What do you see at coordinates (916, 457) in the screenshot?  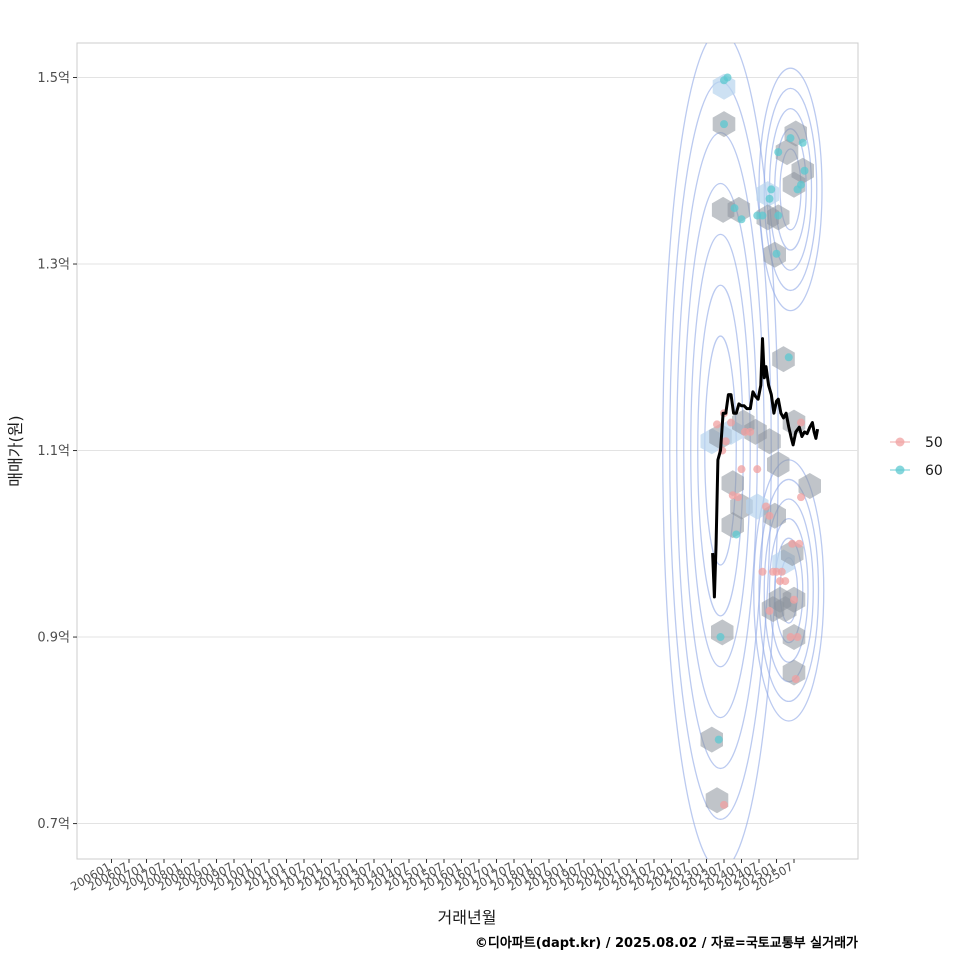 I see `legend: 50 60` at bounding box center [916, 457].